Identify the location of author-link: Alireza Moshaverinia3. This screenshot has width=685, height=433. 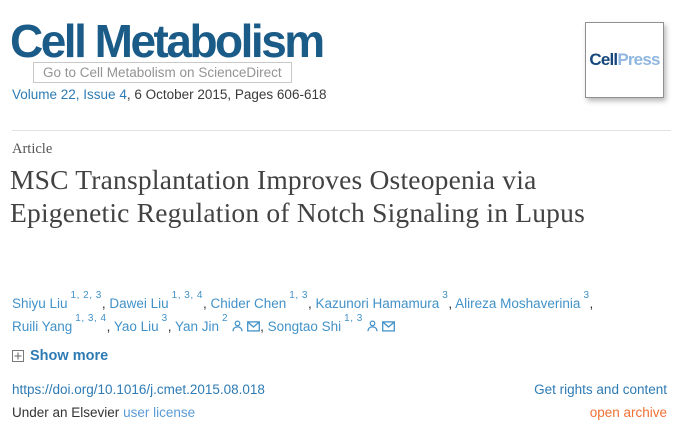
(522, 300).